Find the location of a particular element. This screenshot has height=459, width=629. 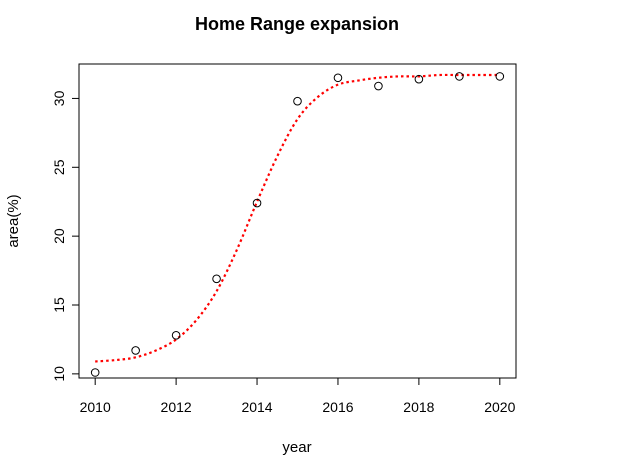

x-tick-label: 2012 is located at coordinates (176, 407).